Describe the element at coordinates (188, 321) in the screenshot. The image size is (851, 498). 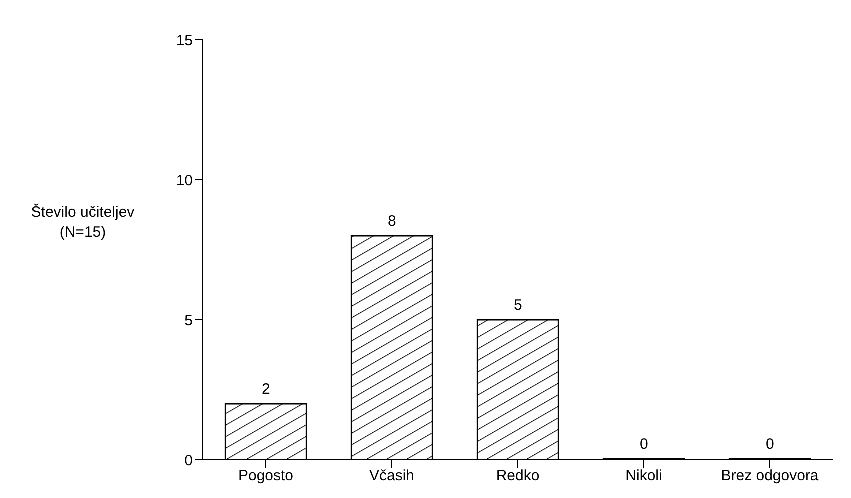
I see `y-tick-label: 5` at that location.